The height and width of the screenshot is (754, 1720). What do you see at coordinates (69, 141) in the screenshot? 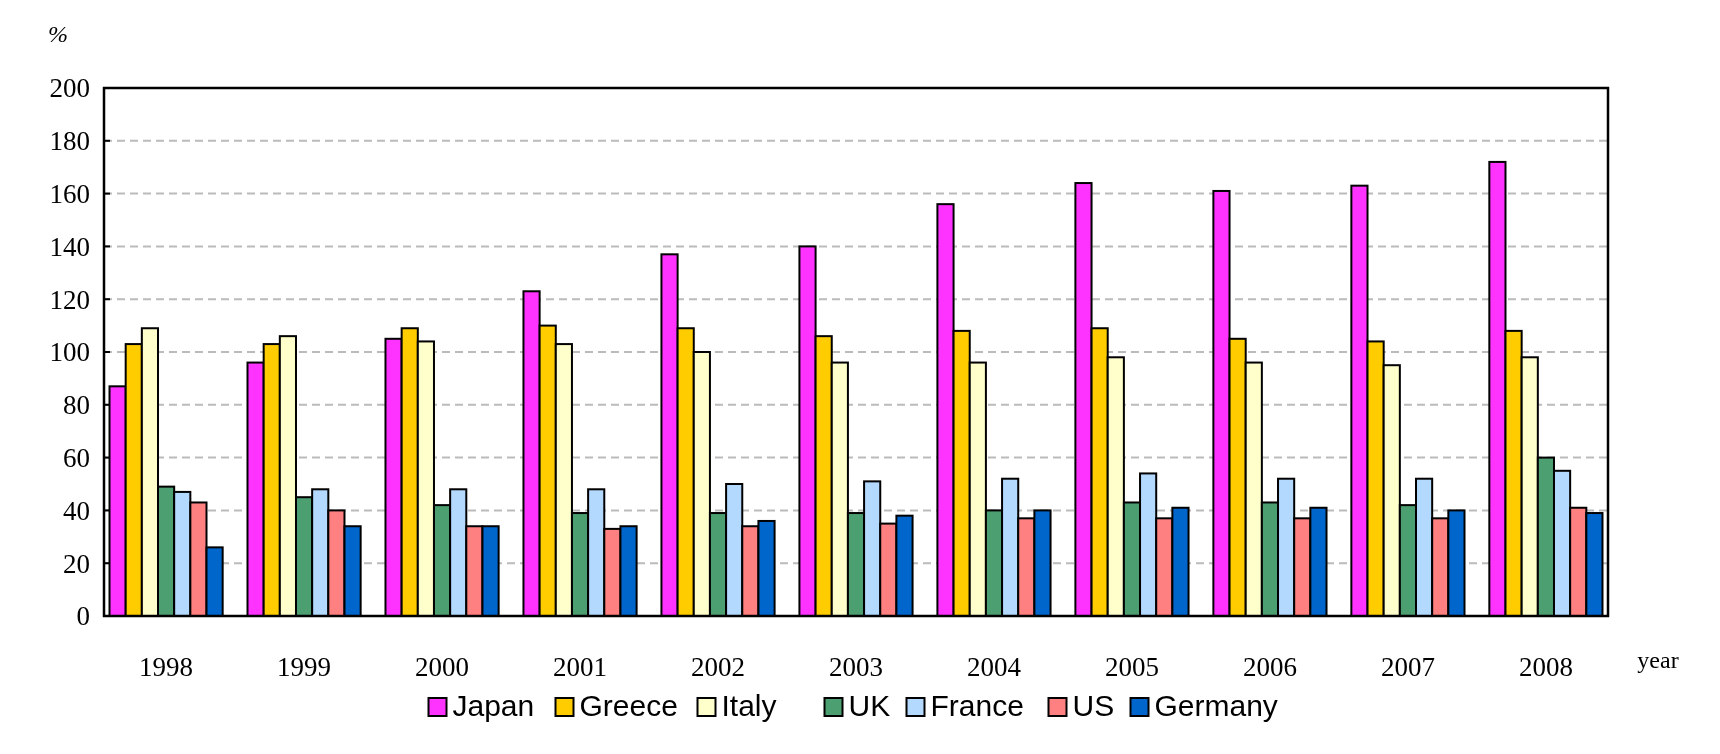
I see `y-tick-label: 180` at bounding box center [69, 141].